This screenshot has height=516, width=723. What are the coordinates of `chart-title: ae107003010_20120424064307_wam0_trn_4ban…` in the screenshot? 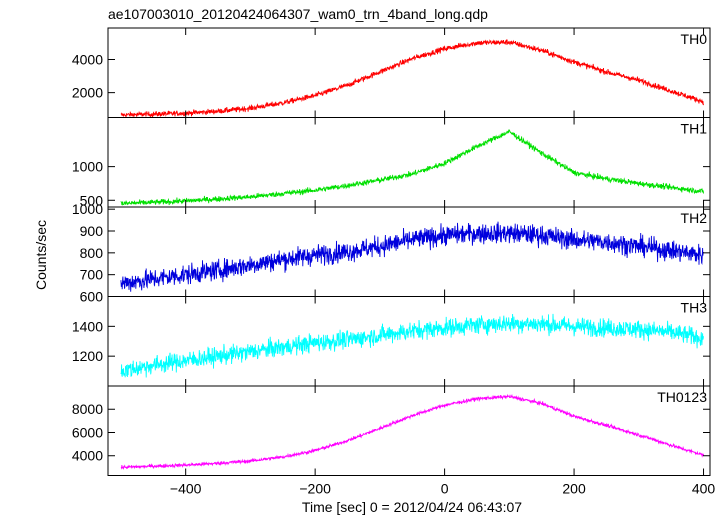 It's located at (298, 14).